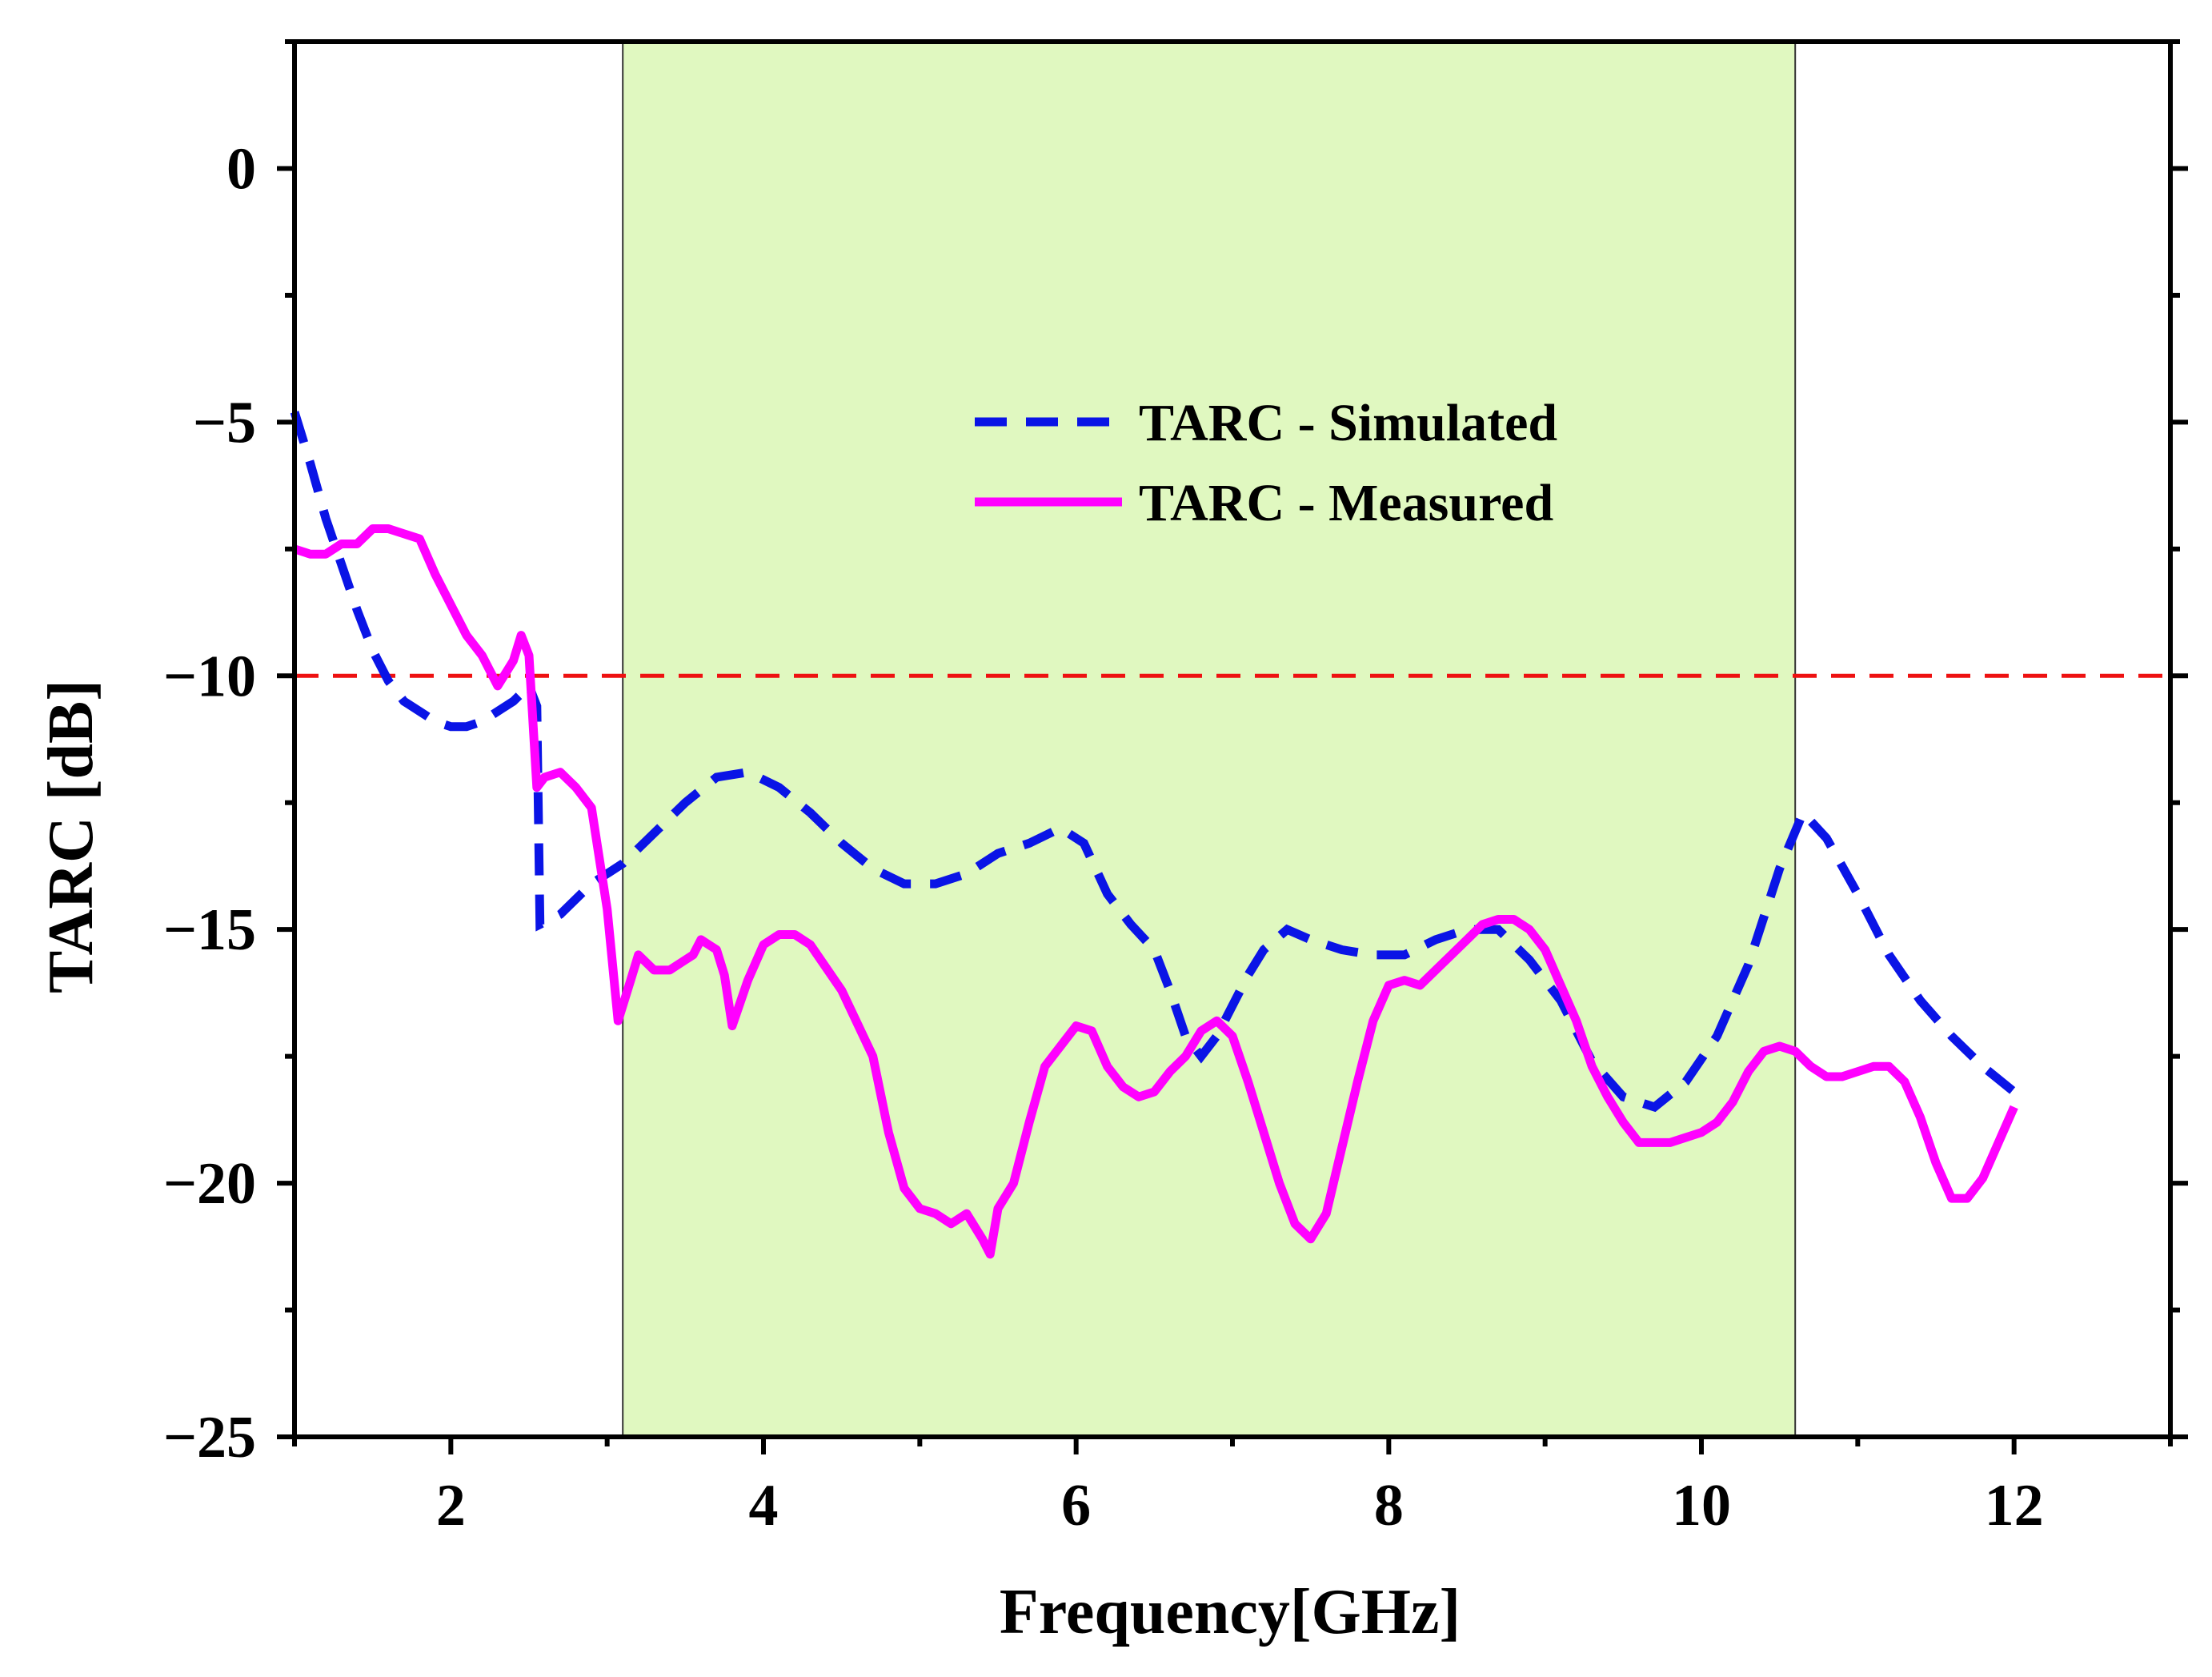  What do you see at coordinates (764, 1506) in the screenshot?
I see `x-tick-label: 4` at bounding box center [764, 1506].